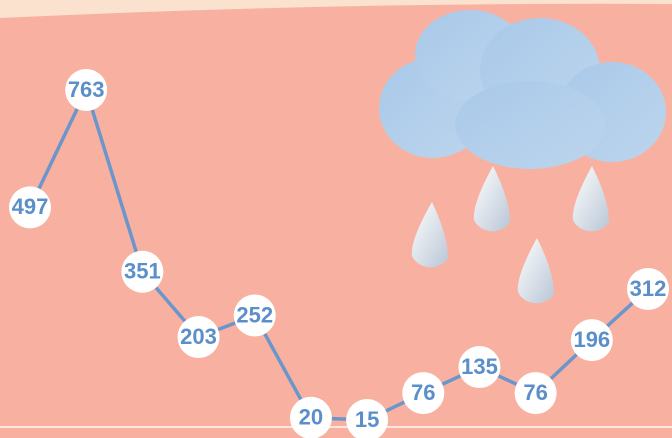 The image size is (672, 438). I want to click on data-label: 763, so click(86, 89).